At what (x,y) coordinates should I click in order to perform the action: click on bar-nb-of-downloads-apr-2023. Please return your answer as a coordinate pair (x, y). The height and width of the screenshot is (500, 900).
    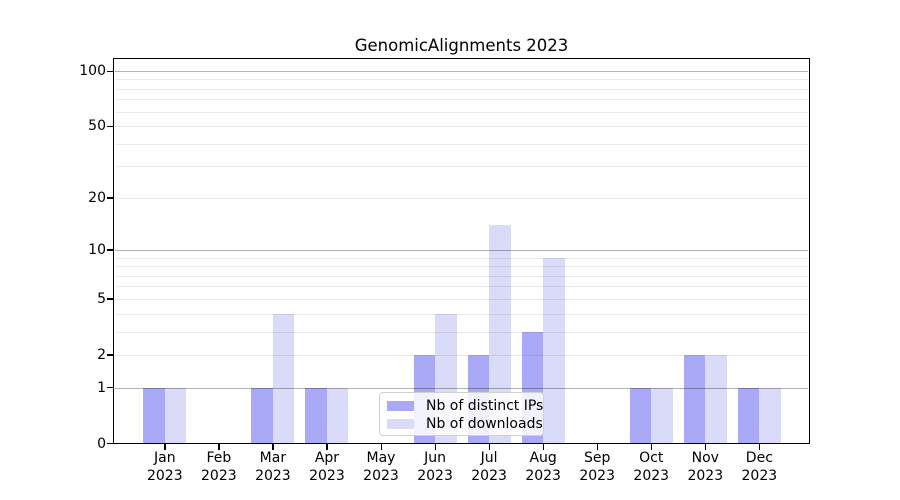
    Looking at the image, I should click on (337, 415).